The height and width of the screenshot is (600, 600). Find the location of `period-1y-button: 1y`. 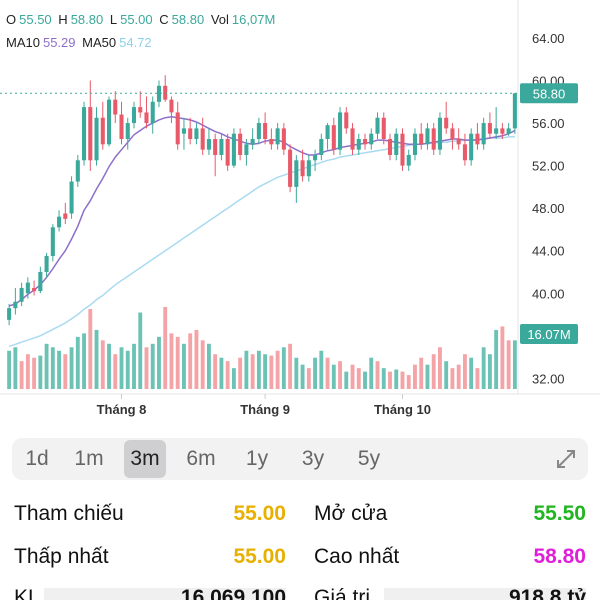

period-1y-button: 1y is located at coordinates (257, 458).